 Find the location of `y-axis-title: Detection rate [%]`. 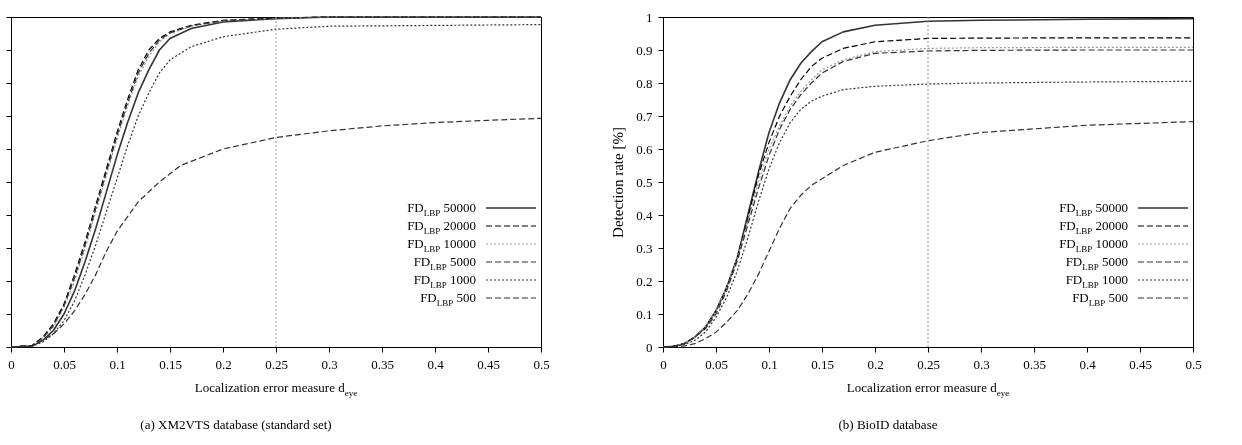

y-axis-title: Detection rate [%] is located at coordinates (618, 182).